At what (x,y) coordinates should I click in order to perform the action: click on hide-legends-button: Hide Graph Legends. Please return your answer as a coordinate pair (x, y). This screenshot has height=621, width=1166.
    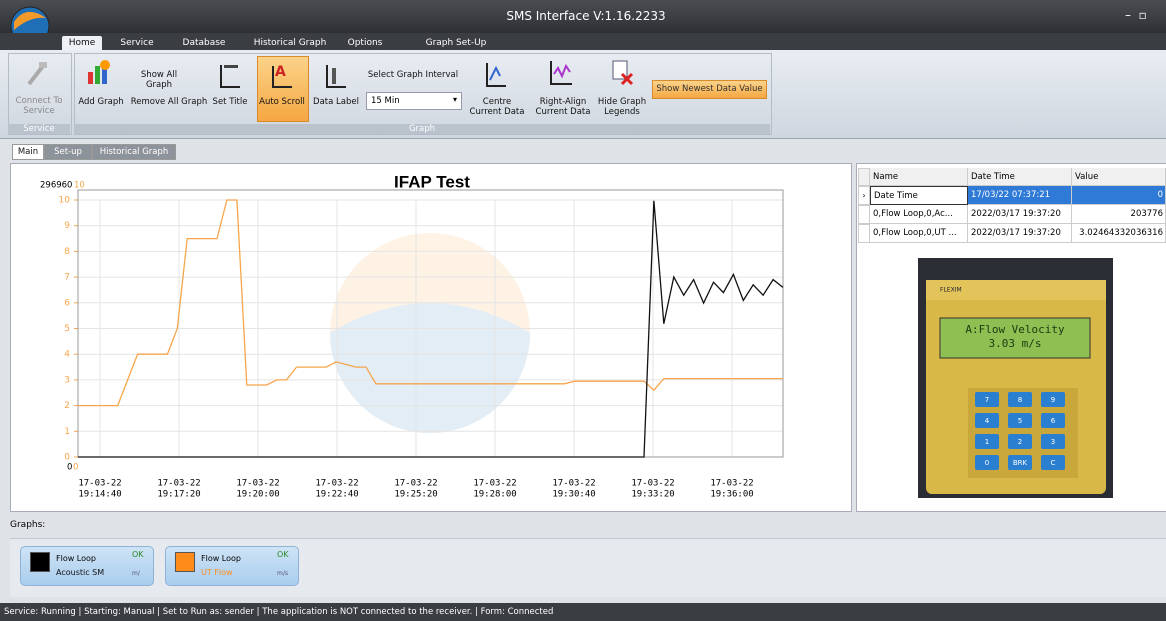
    Looking at the image, I should click on (622, 107).